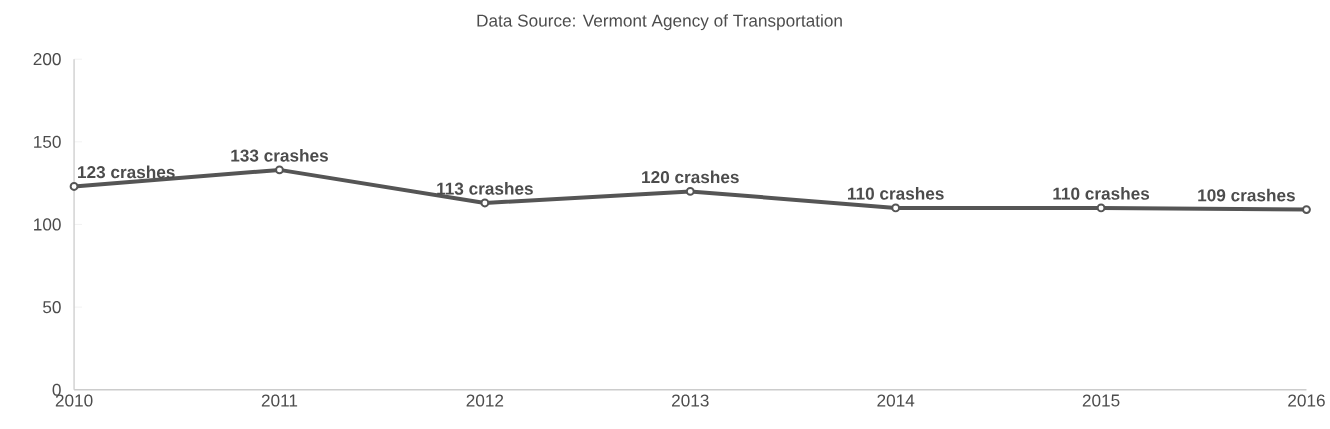  Describe the element at coordinates (659, 21) in the screenshot. I see `chart-title: Data Source: Vermont Agency of Transportation` at that location.